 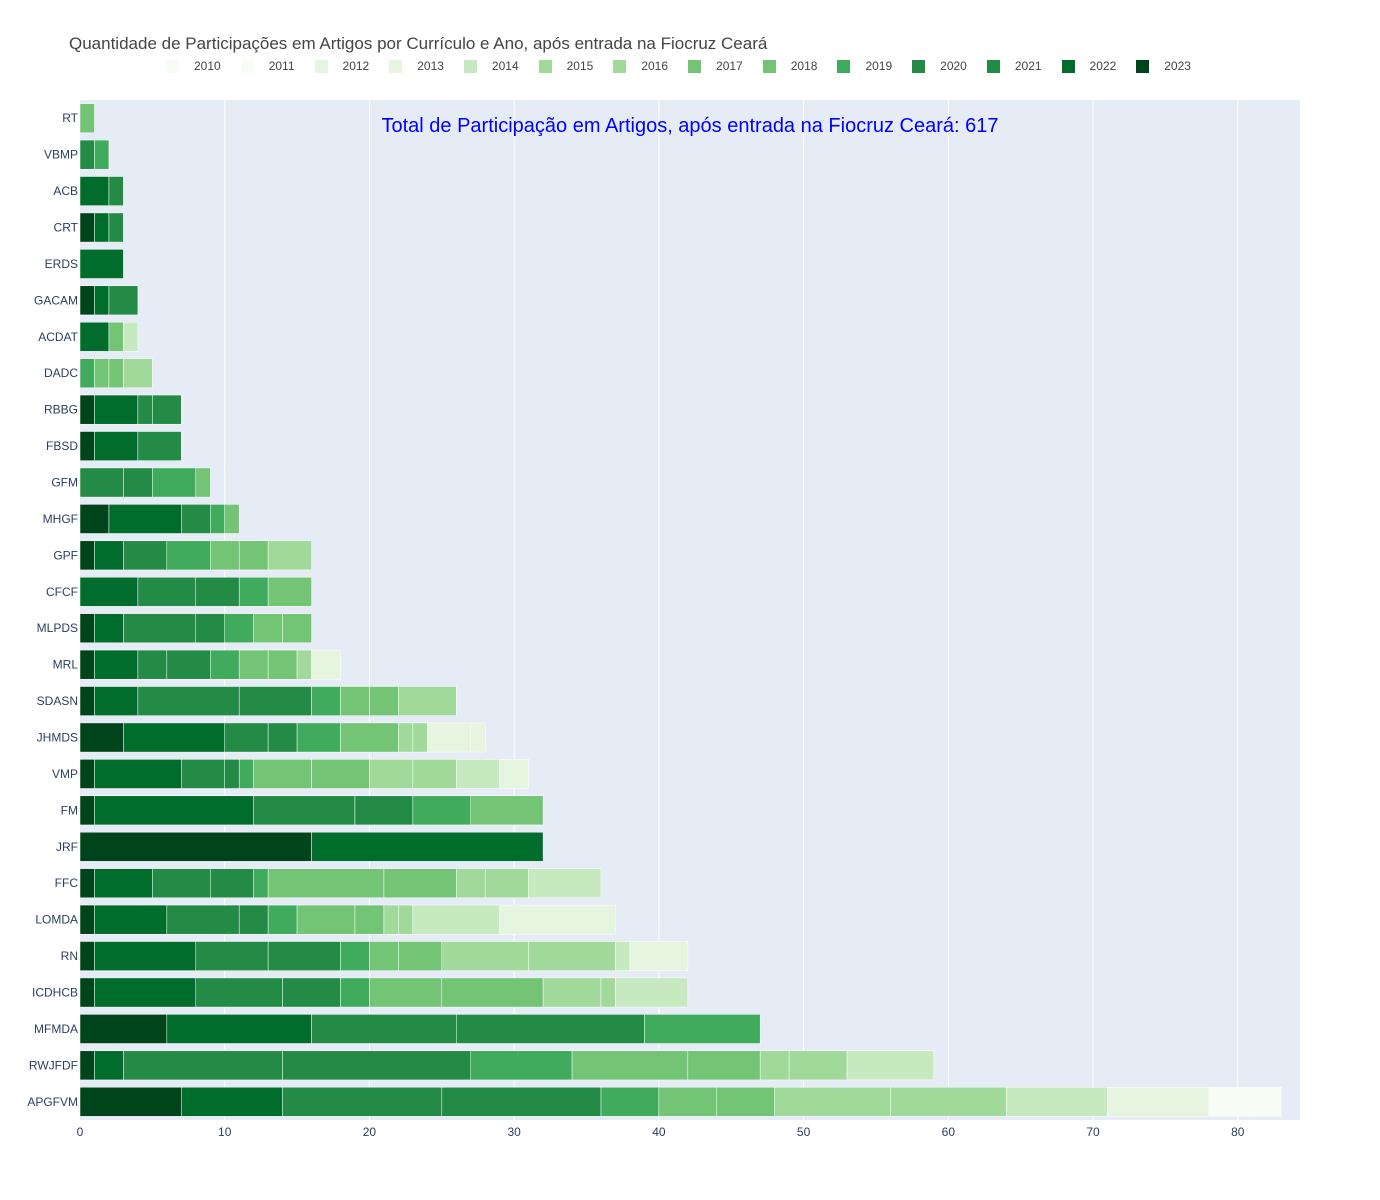 What do you see at coordinates (715, 66) in the screenshot?
I see `legend-item: 2017` at bounding box center [715, 66].